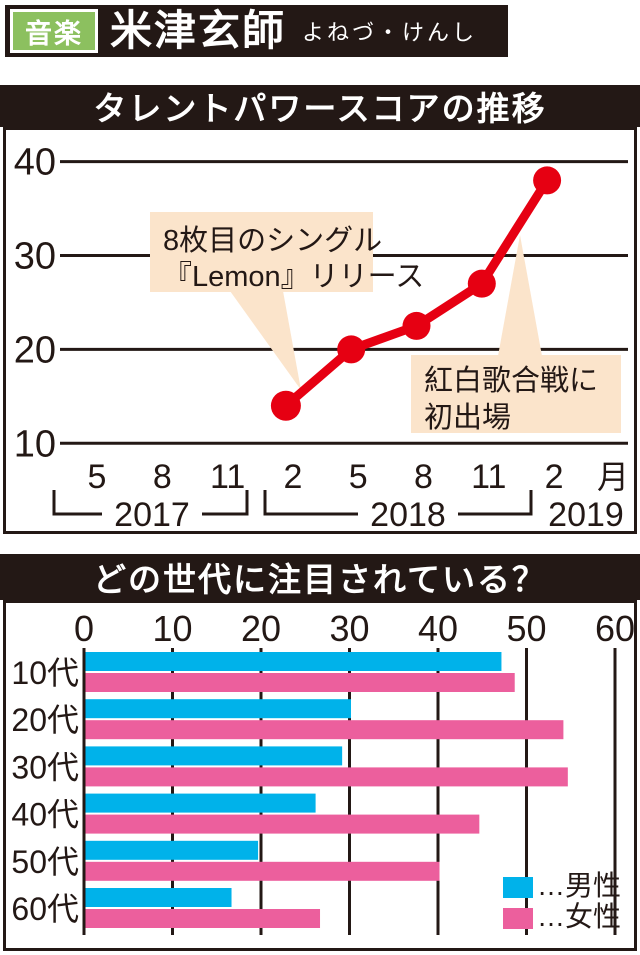 The height and width of the screenshot is (955, 640). Describe the element at coordinates (579, 885) in the screenshot. I see `legend-label: …男性` at that location.